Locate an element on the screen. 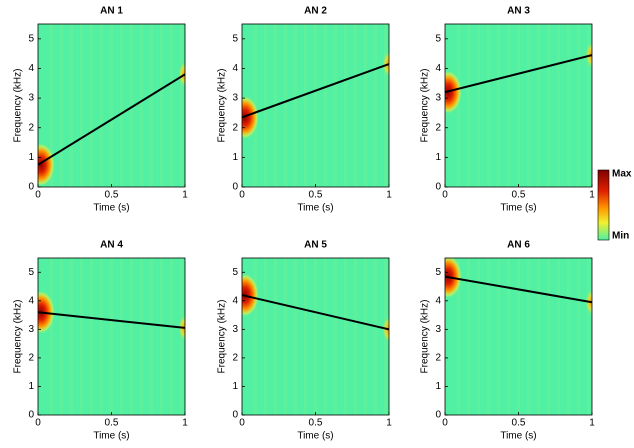 This screenshot has width=634, height=448. subplot-title: AN 3 is located at coordinates (518, 11).